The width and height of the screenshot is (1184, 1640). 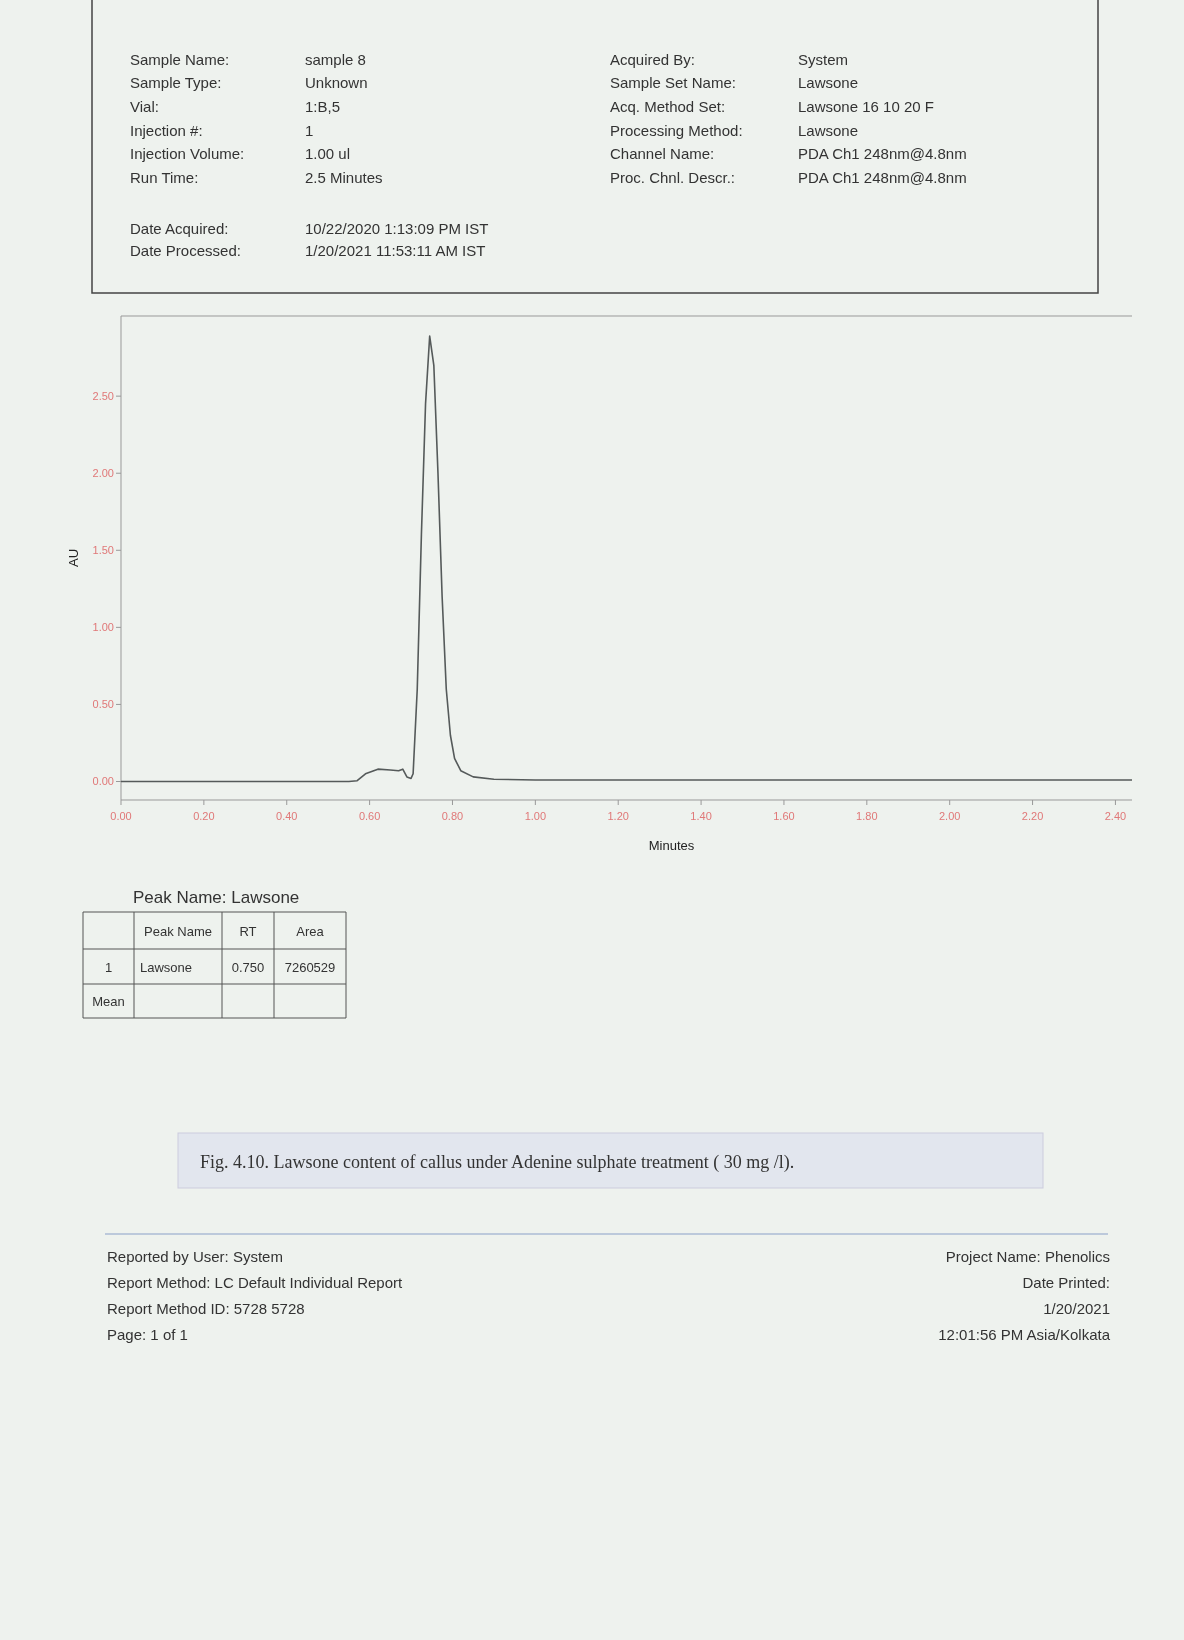 What do you see at coordinates (1066, 1282) in the screenshot?
I see `text: Date Printed:` at bounding box center [1066, 1282].